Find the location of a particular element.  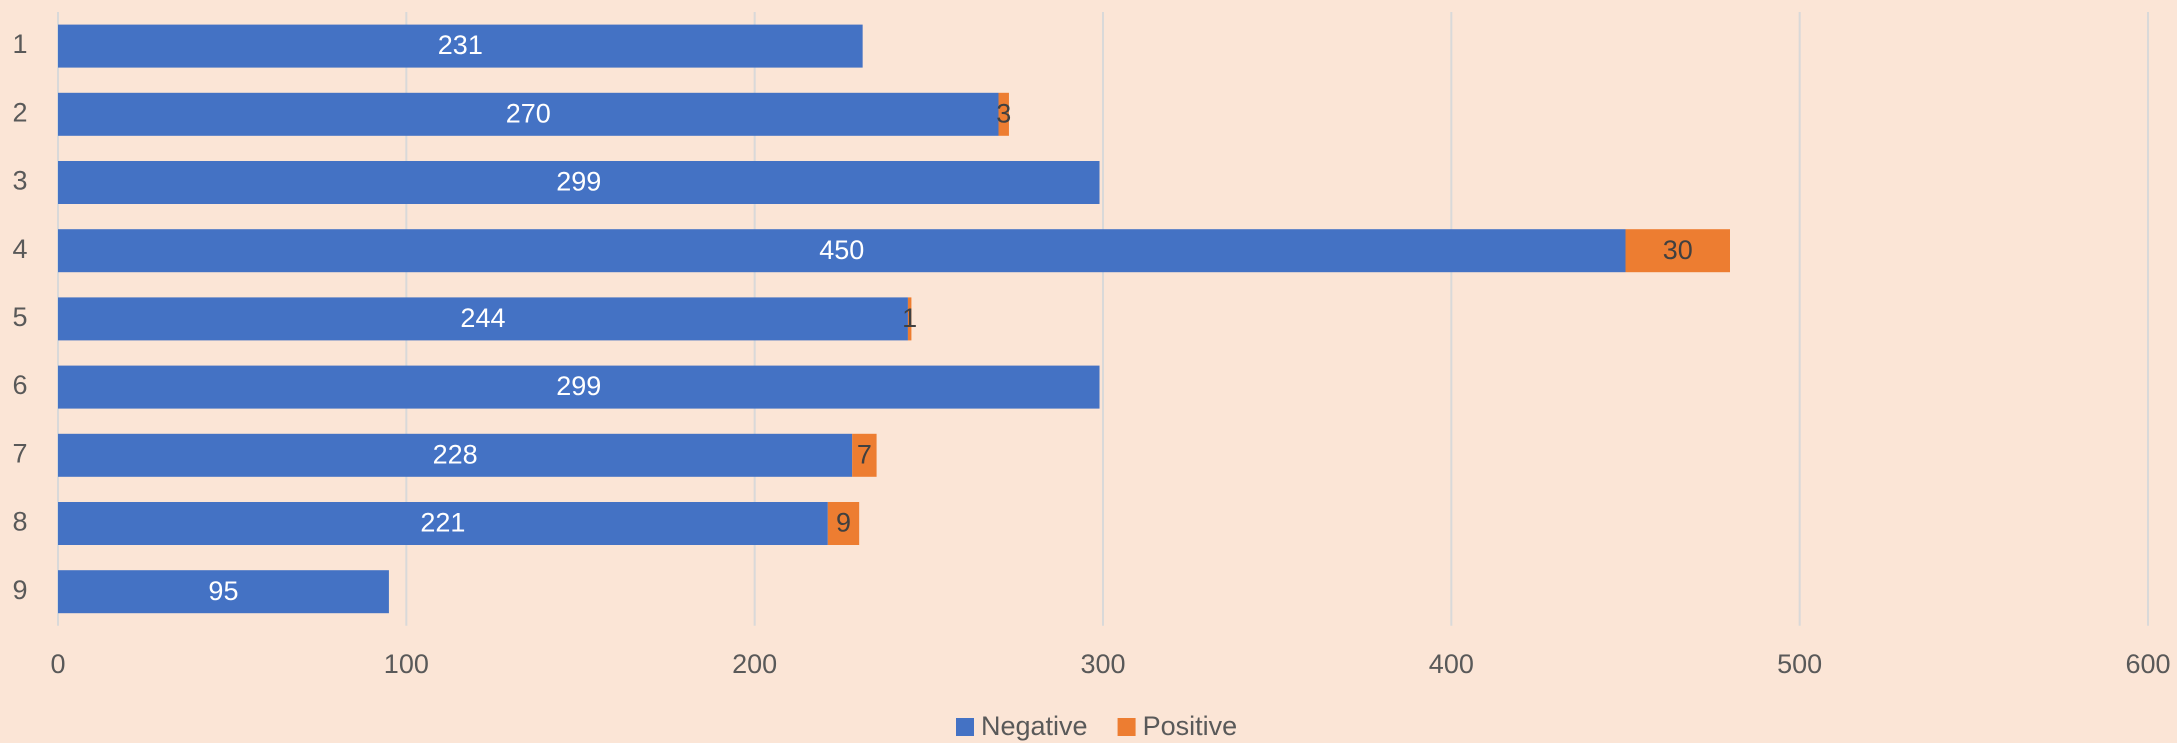

y-tick-label: 6 is located at coordinates (19, 385).